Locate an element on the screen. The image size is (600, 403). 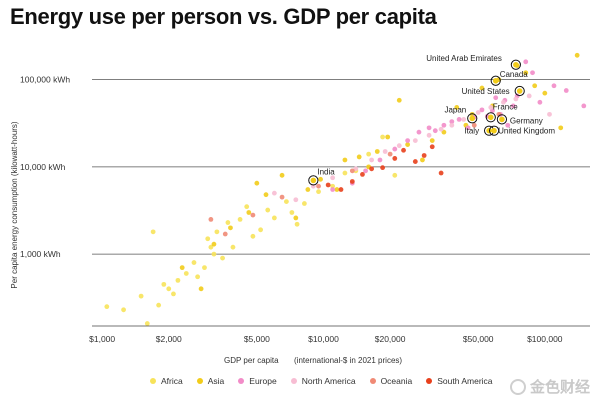
legend-item-oceania: Oceania is located at coordinates (391, 381).